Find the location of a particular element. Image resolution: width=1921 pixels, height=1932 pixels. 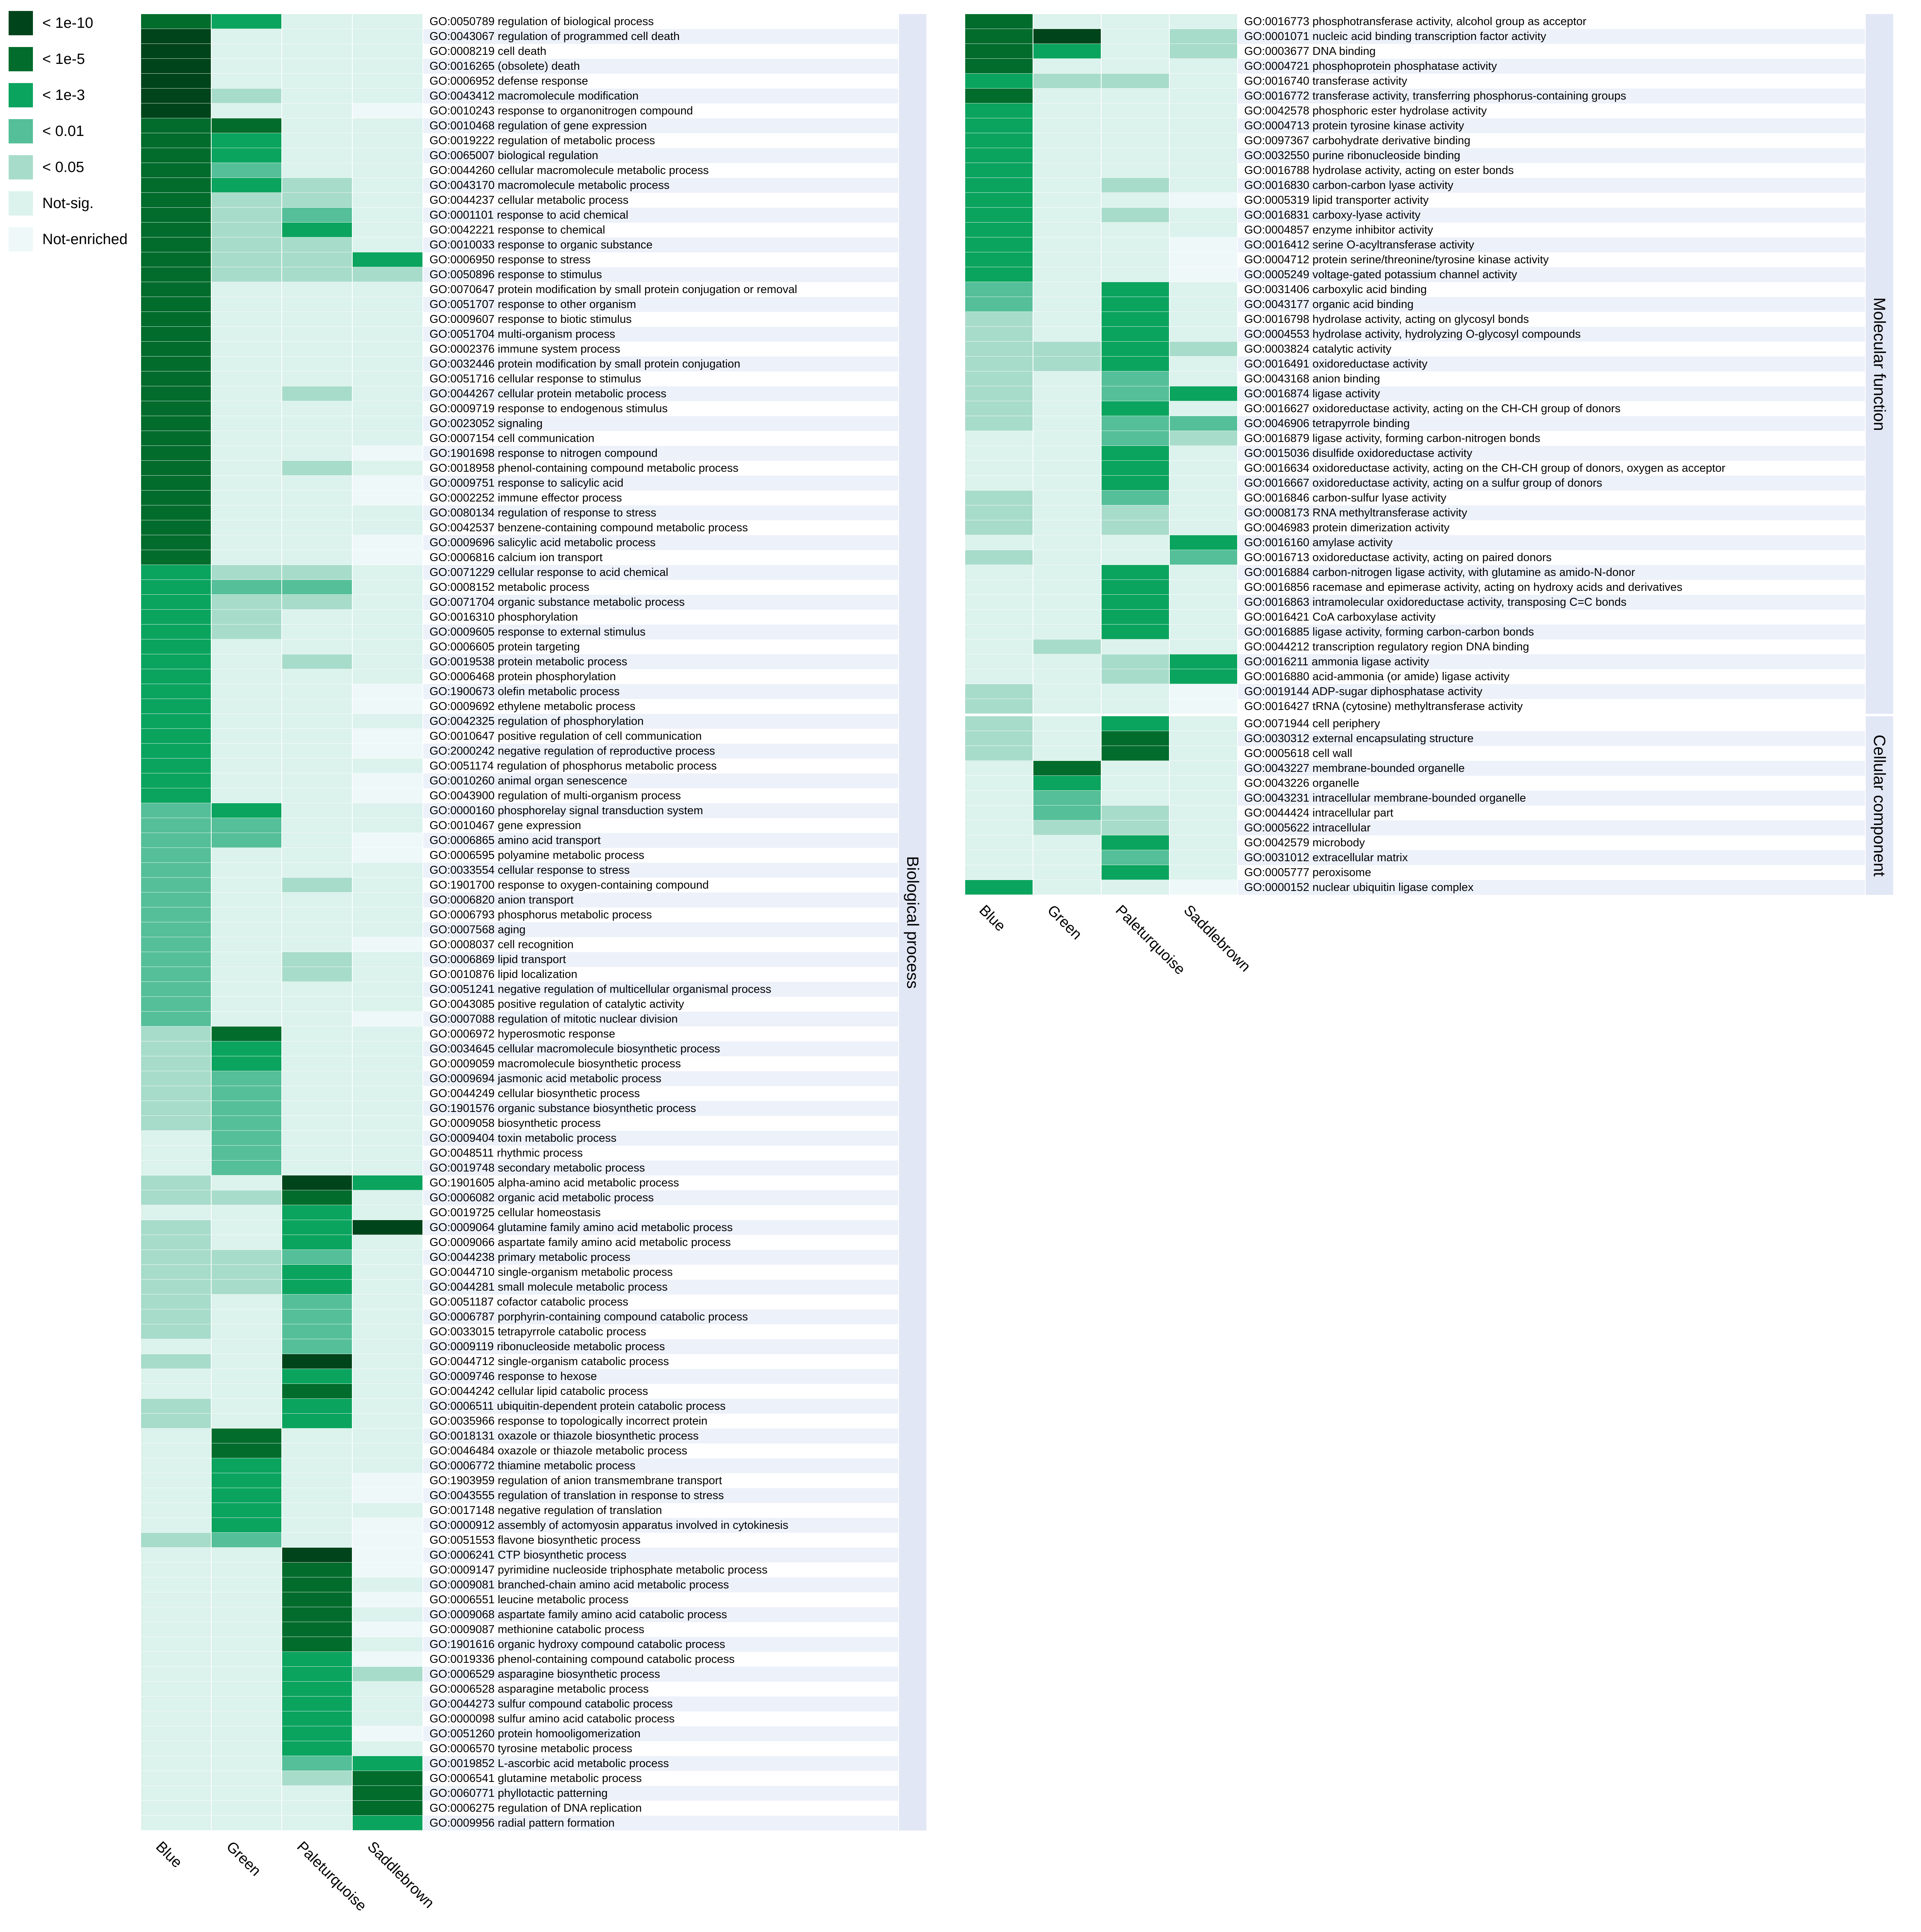

go-term-label: GO:0010467 gene expression is located at coordinates (505, 826).